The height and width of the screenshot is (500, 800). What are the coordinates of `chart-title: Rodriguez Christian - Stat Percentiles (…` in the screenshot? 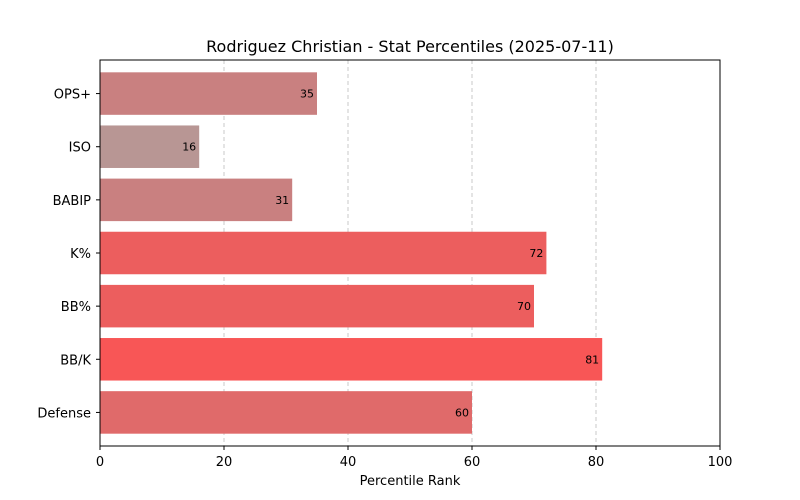 It's located at (410, 46).